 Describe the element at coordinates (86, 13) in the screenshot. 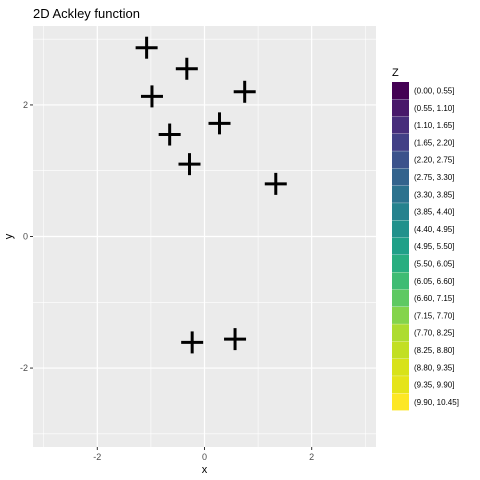

I see `chart-title: 2D Ackley function` at that location.